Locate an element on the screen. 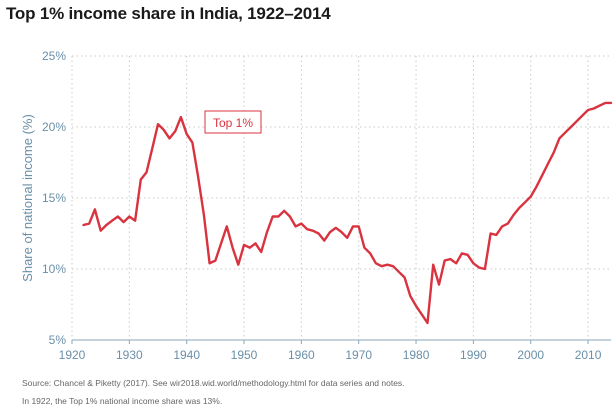 Image resolution: width=615 pixels, height=413 pixels. x-axis-ticks: 1920 1930 1940 1950 1960 1970 1980 1990 2000 2010 is located at coordinates (335, 350).